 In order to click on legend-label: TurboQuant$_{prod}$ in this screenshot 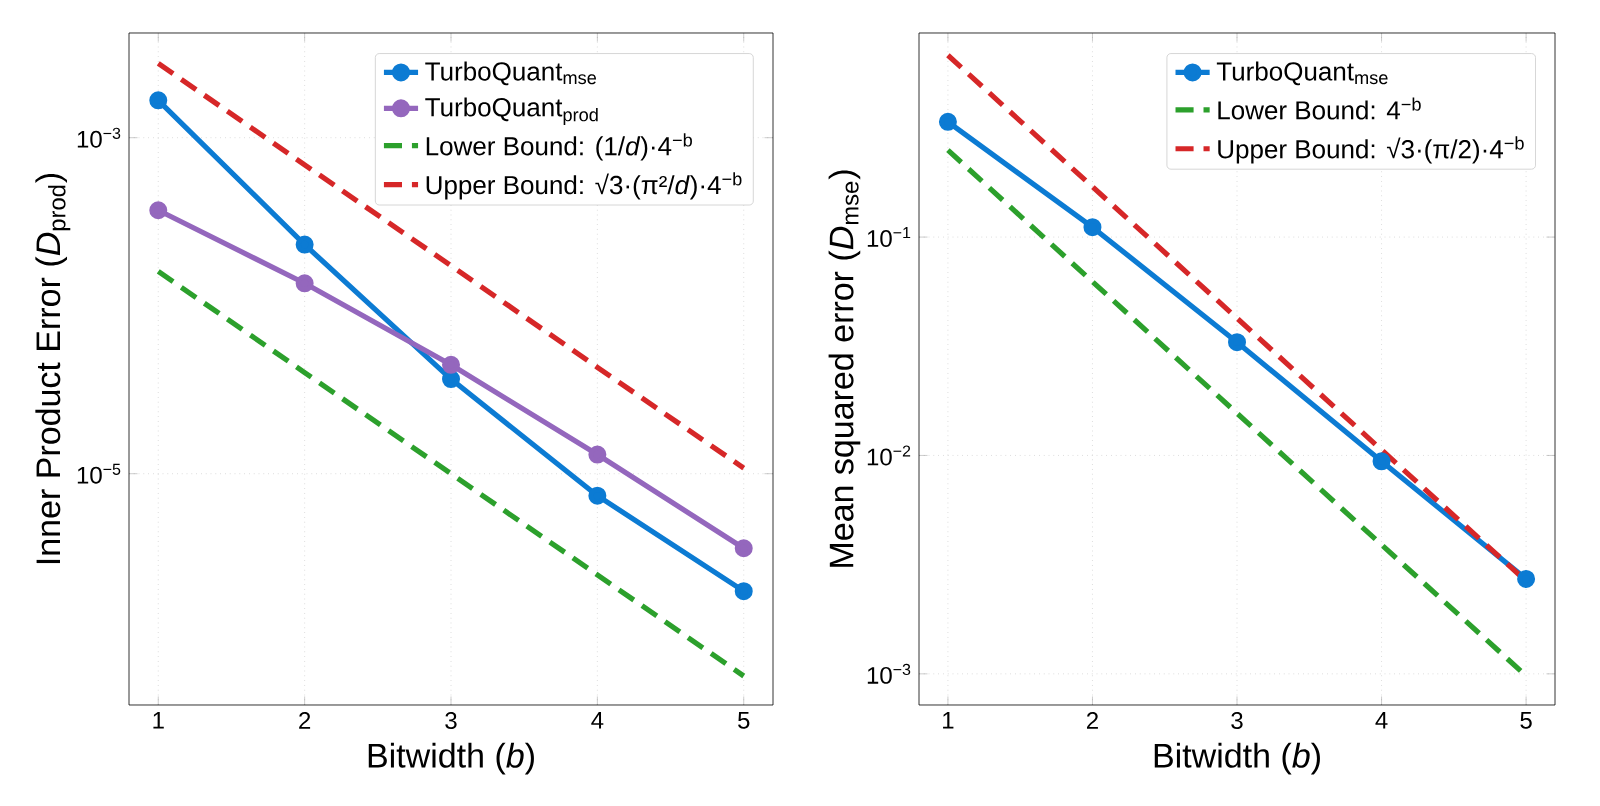, I will do `click(511, 111)`.